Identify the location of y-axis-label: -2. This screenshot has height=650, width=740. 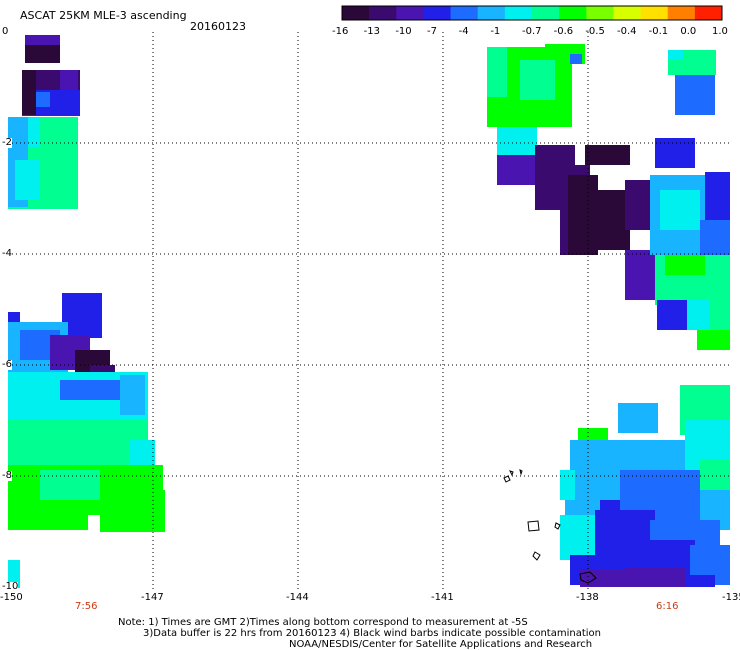
(7, 142).